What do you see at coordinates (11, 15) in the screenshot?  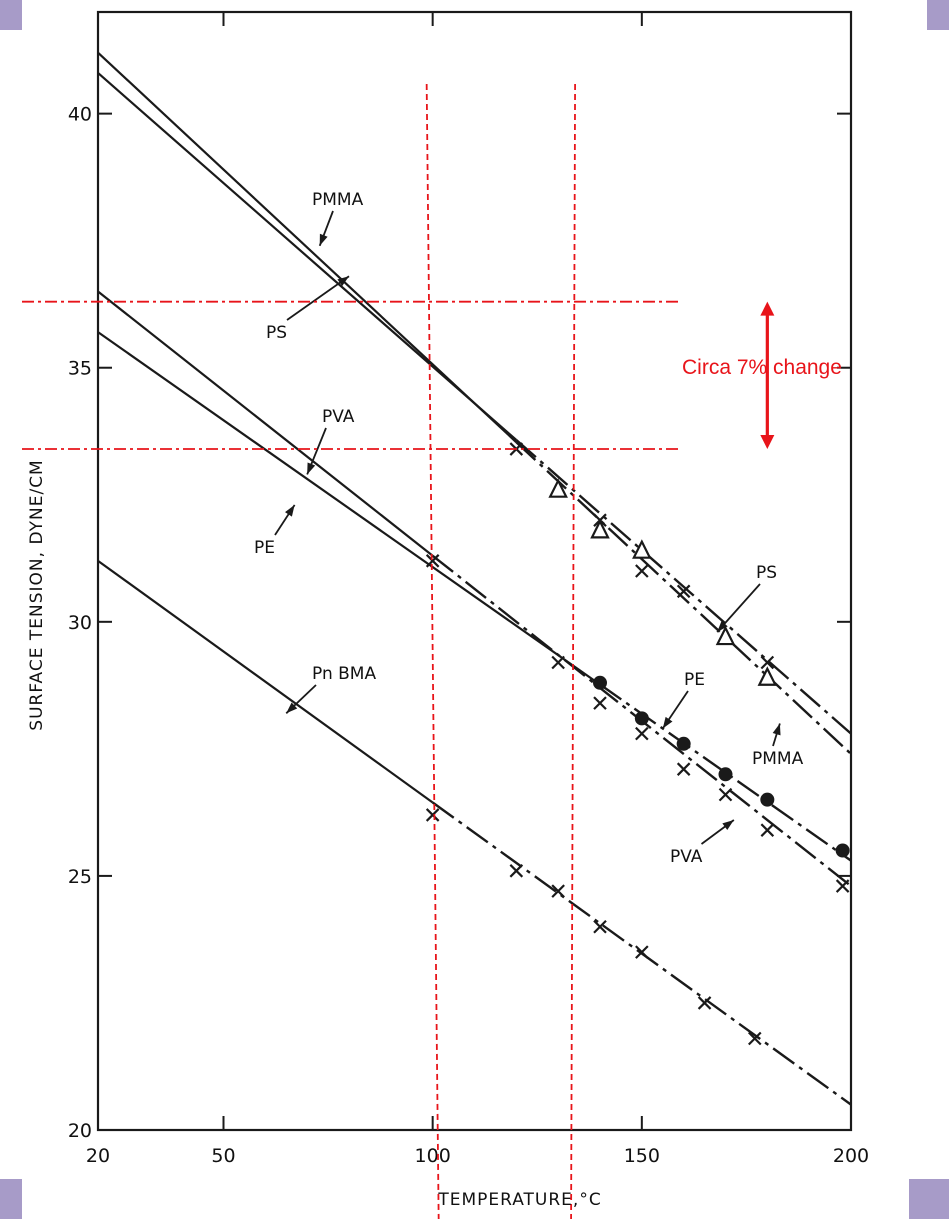 I see `corner-accent-top-left` at bounding box center [11, 15].